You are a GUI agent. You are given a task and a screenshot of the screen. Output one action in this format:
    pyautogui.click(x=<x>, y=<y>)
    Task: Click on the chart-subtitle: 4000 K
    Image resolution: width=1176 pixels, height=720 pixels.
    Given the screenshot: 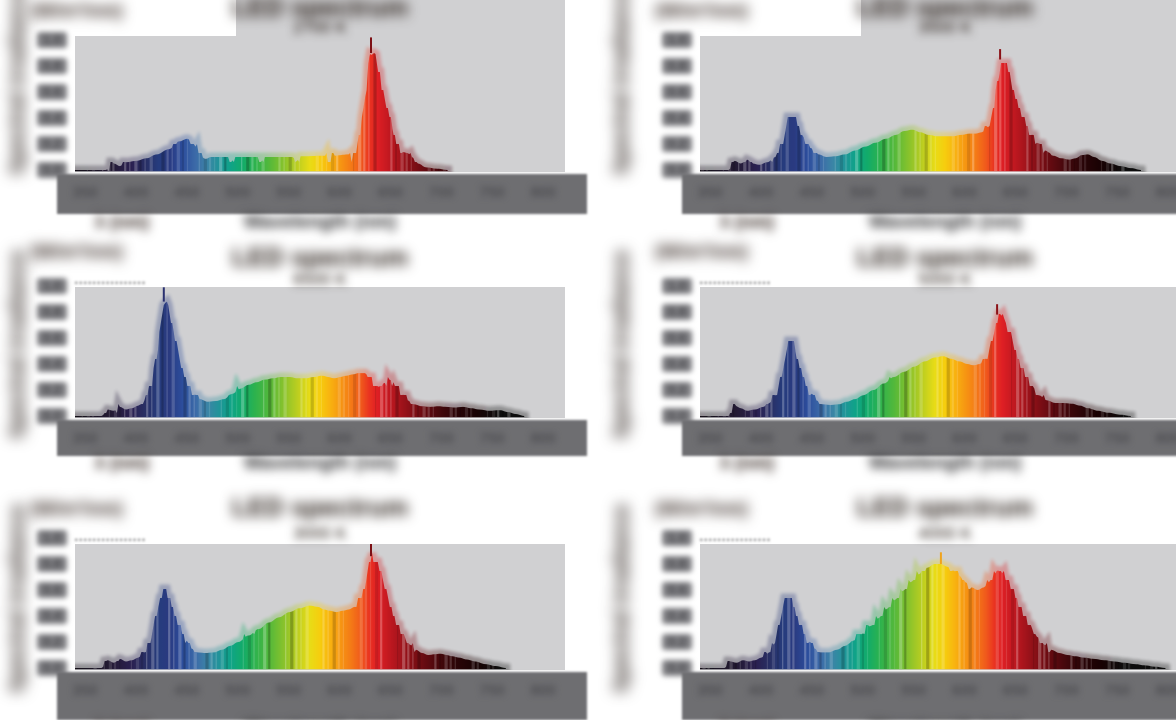 What is the action you would take?
    pyautogui.click(x=945, y=533)
    